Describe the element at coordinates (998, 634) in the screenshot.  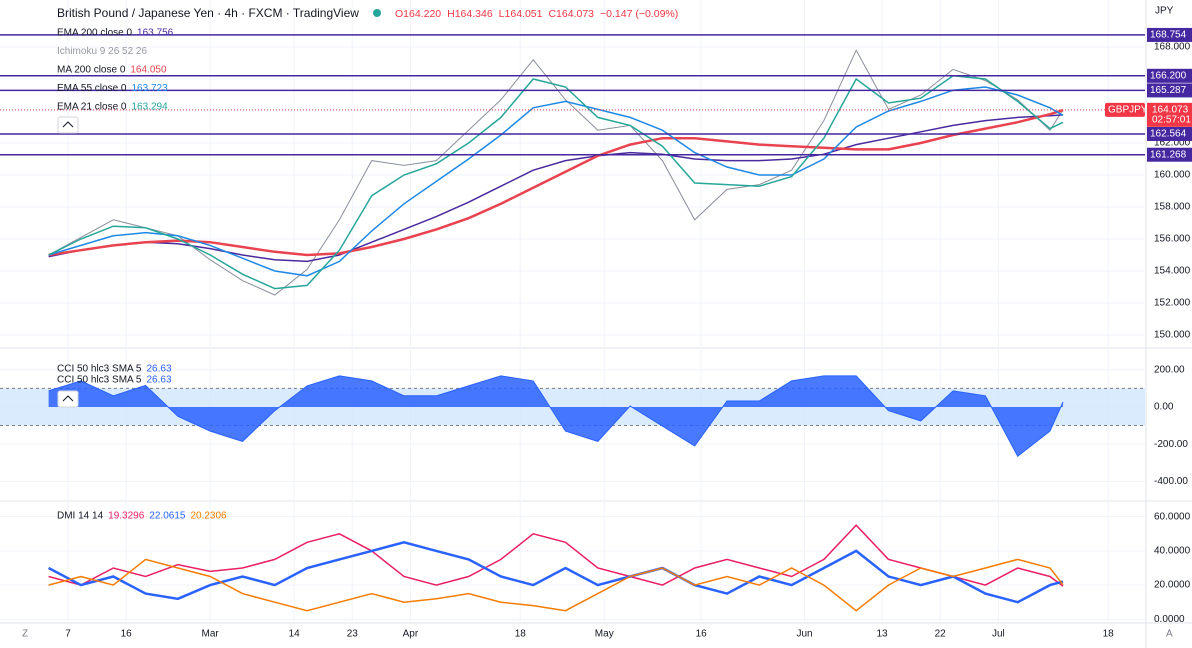
I see `x-tick-label: Jul` at that location.